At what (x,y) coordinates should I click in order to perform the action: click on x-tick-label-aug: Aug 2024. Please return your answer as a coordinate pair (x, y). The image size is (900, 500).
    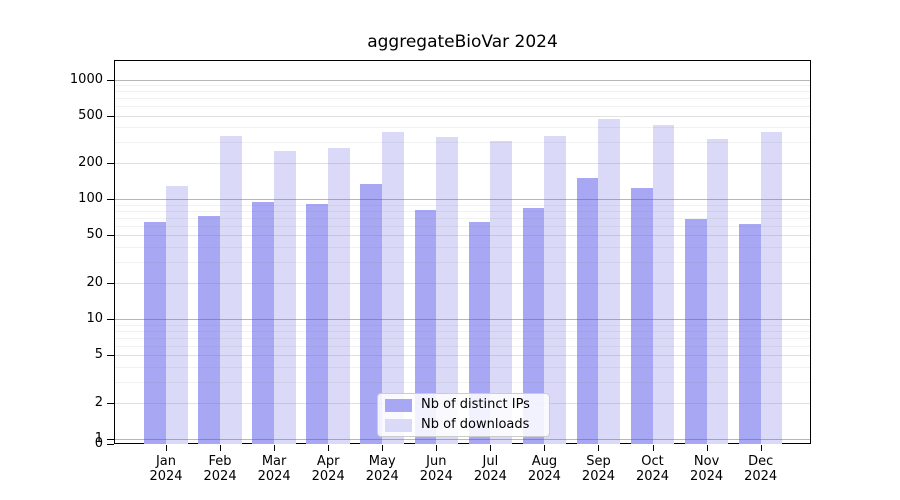
    Looking at the image, I should click on (544, 469).